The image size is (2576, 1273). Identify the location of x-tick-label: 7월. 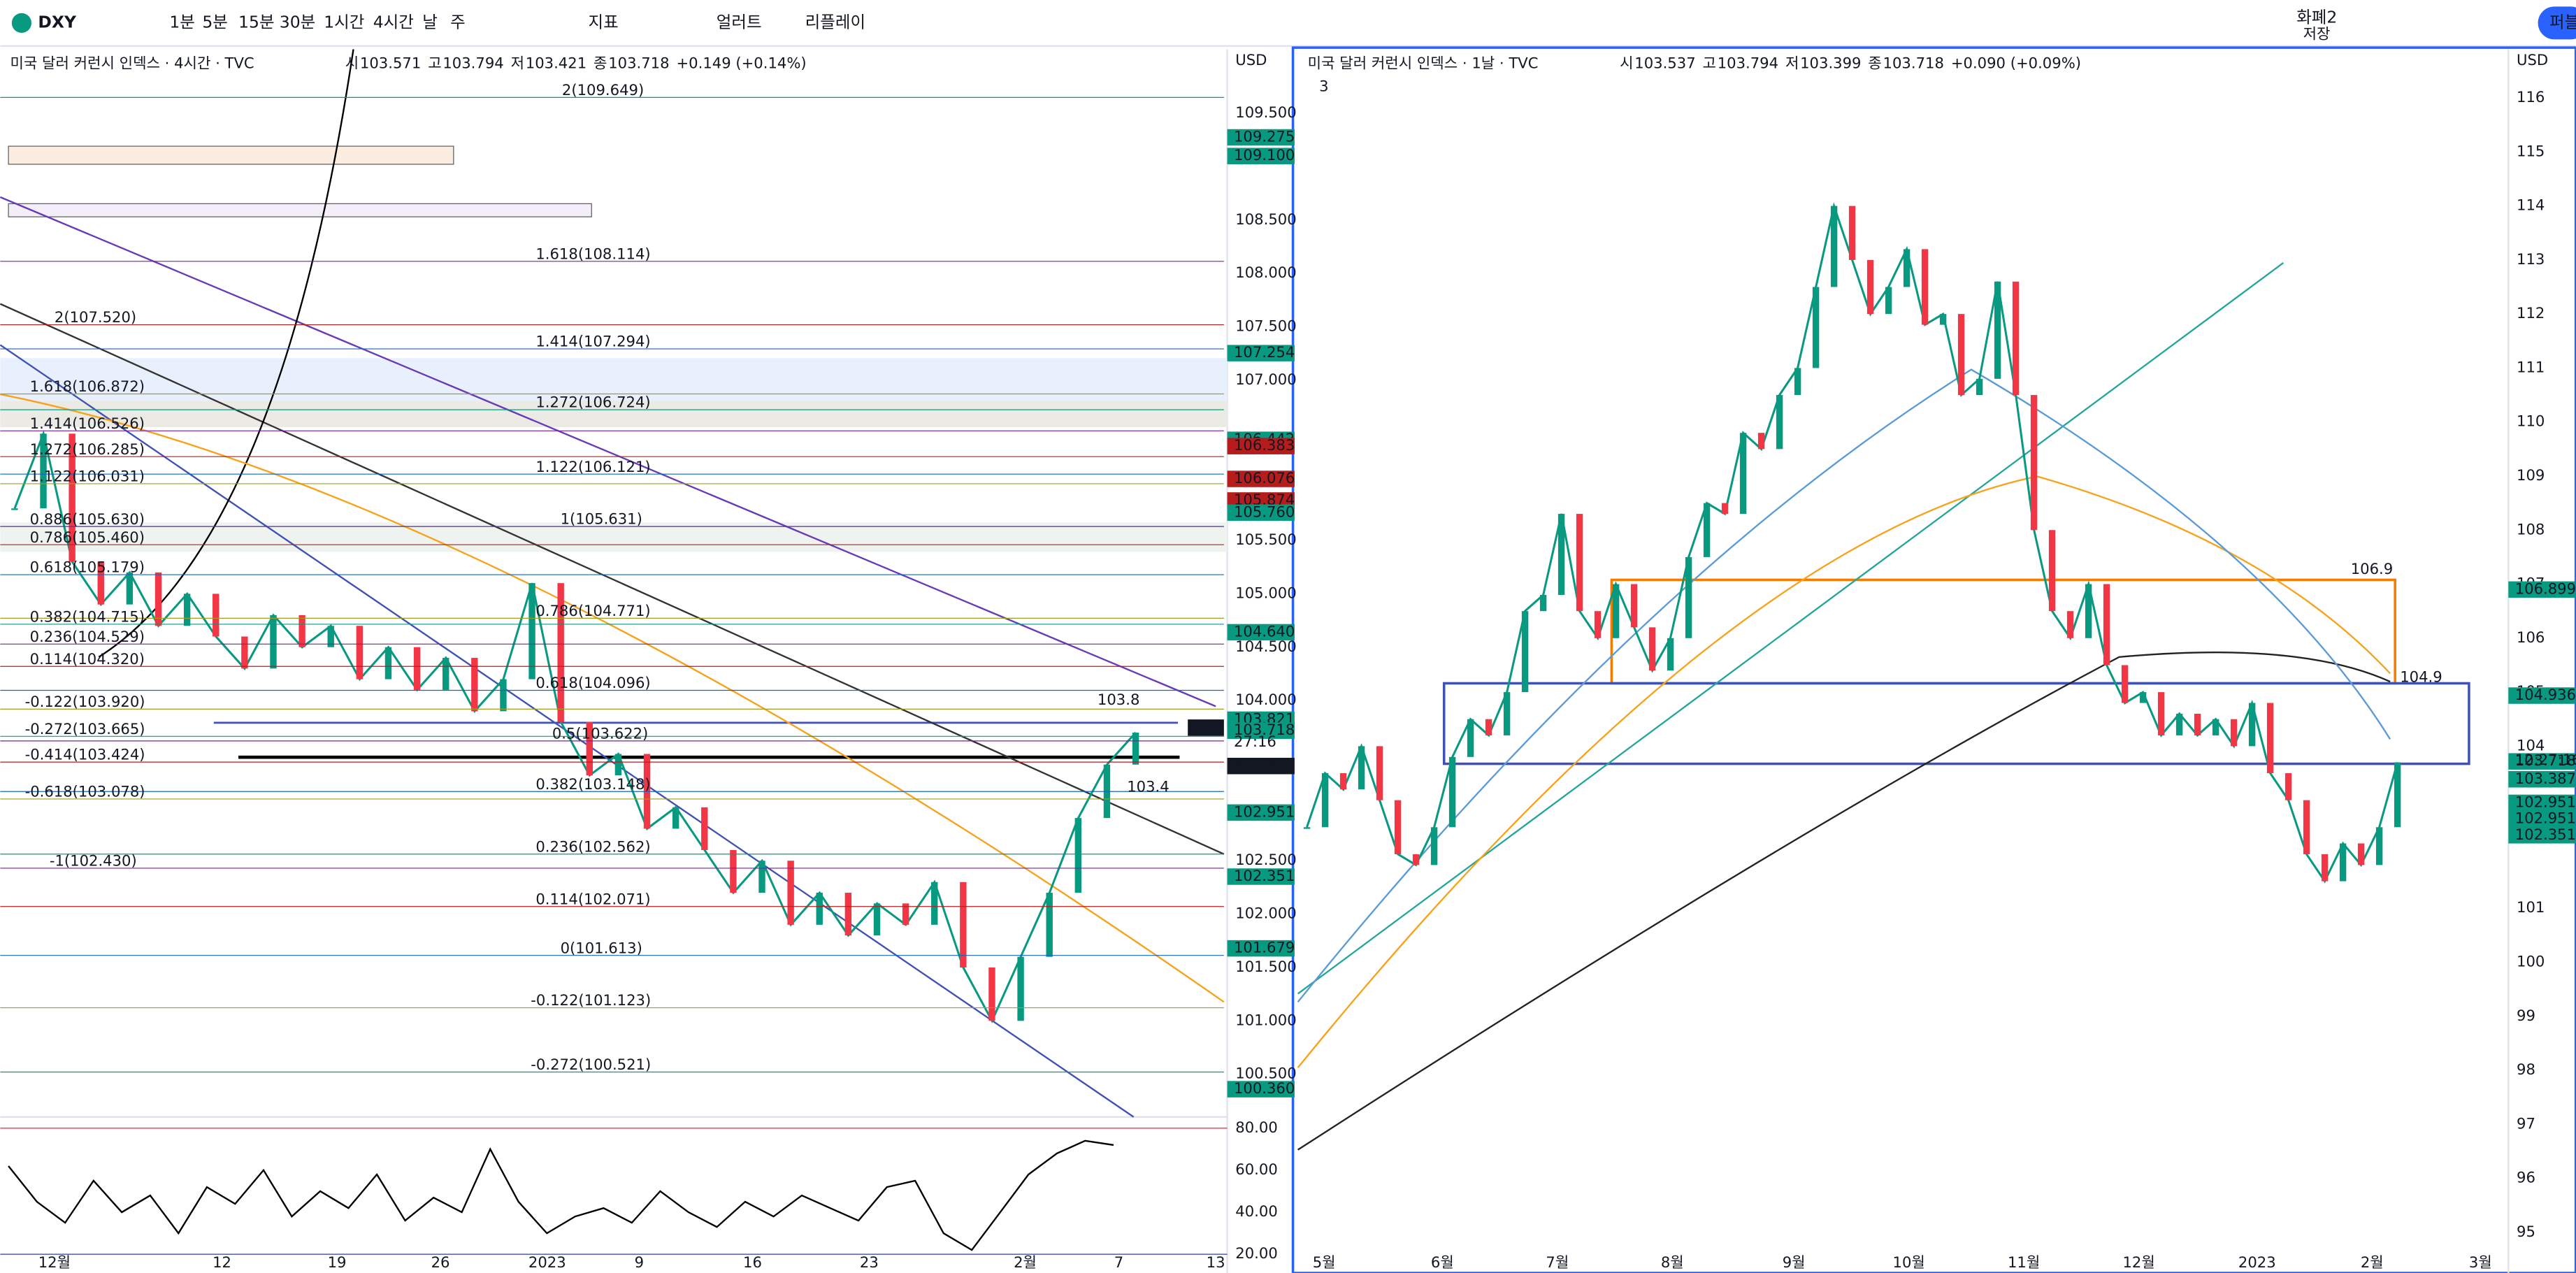
(1557, 1262).